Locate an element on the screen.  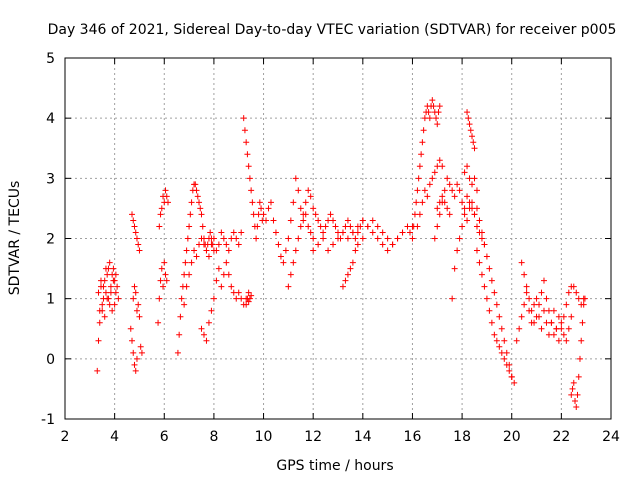
x-tick-label: 22 is located at coordinates (561, 437).